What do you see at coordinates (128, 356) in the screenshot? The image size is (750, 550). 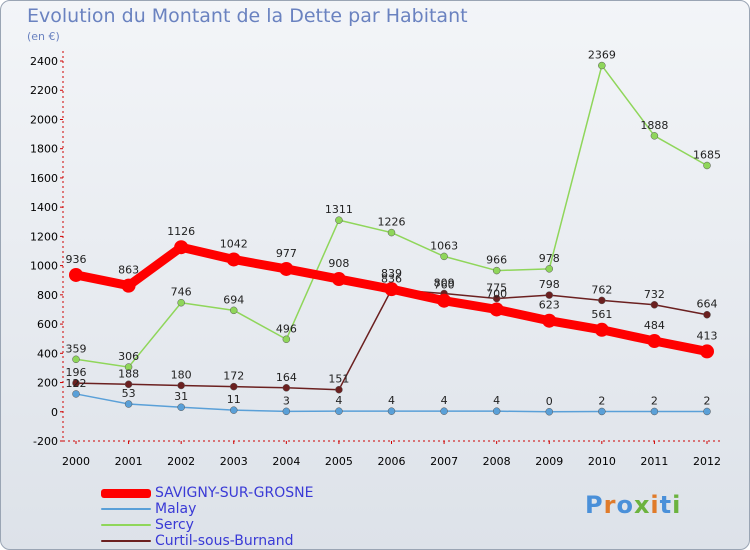 I see `data-label-sercy: 306` at bounding box center [128, 356].